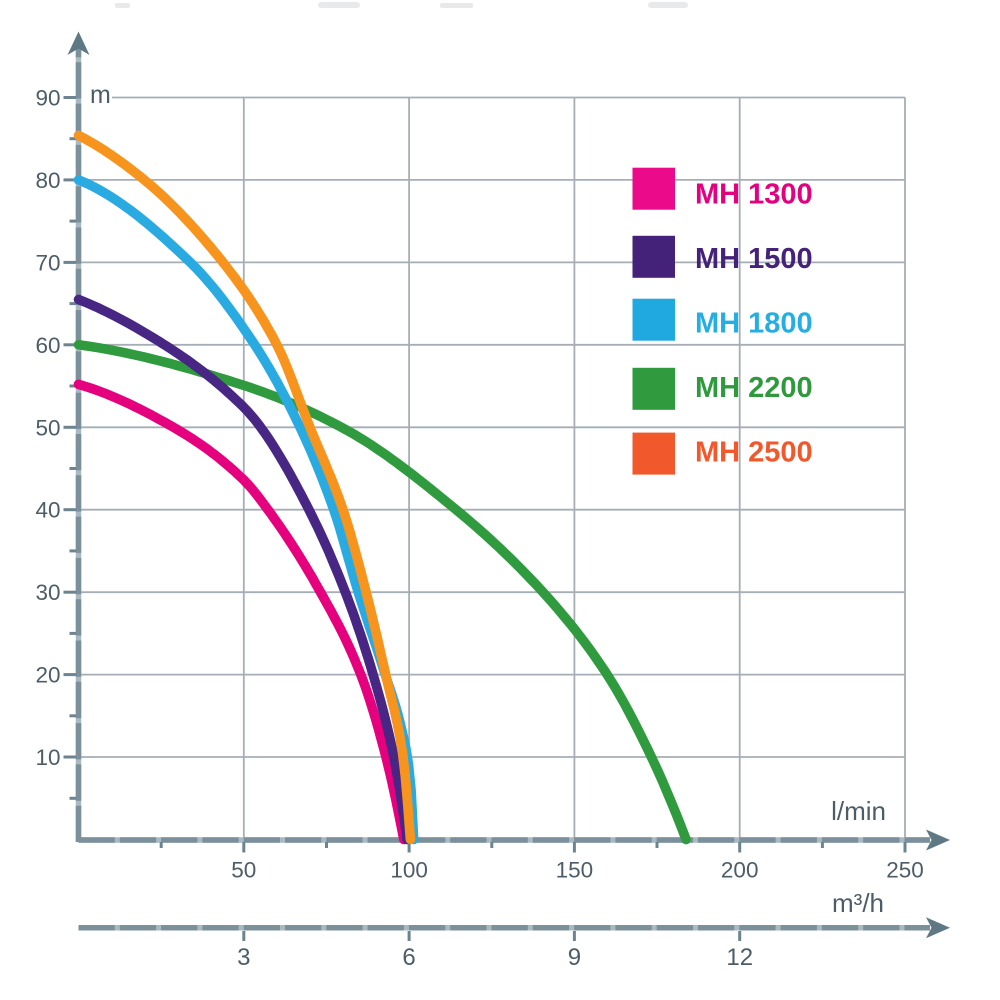 This screenshot has width=1000, height=1000. Describe the element at coordinates (905, 870) in the screenshot. I see `svg-text: 250` at that location.